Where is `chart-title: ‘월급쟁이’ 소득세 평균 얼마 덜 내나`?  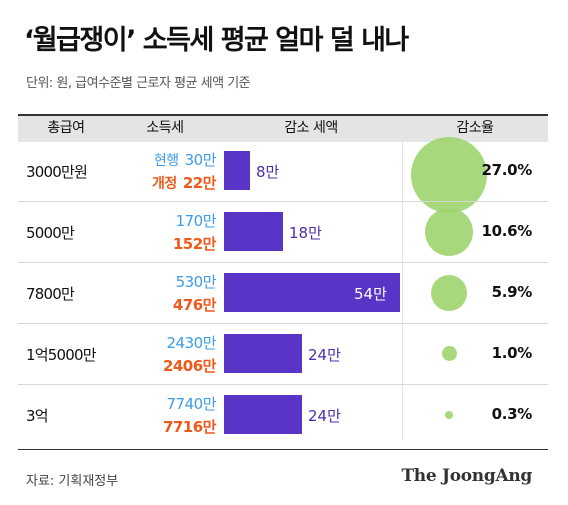 chart-title: ‘월급쟁이’ 소득세 평균 얼마 덜 내나 is located at coordinates (216, 40).